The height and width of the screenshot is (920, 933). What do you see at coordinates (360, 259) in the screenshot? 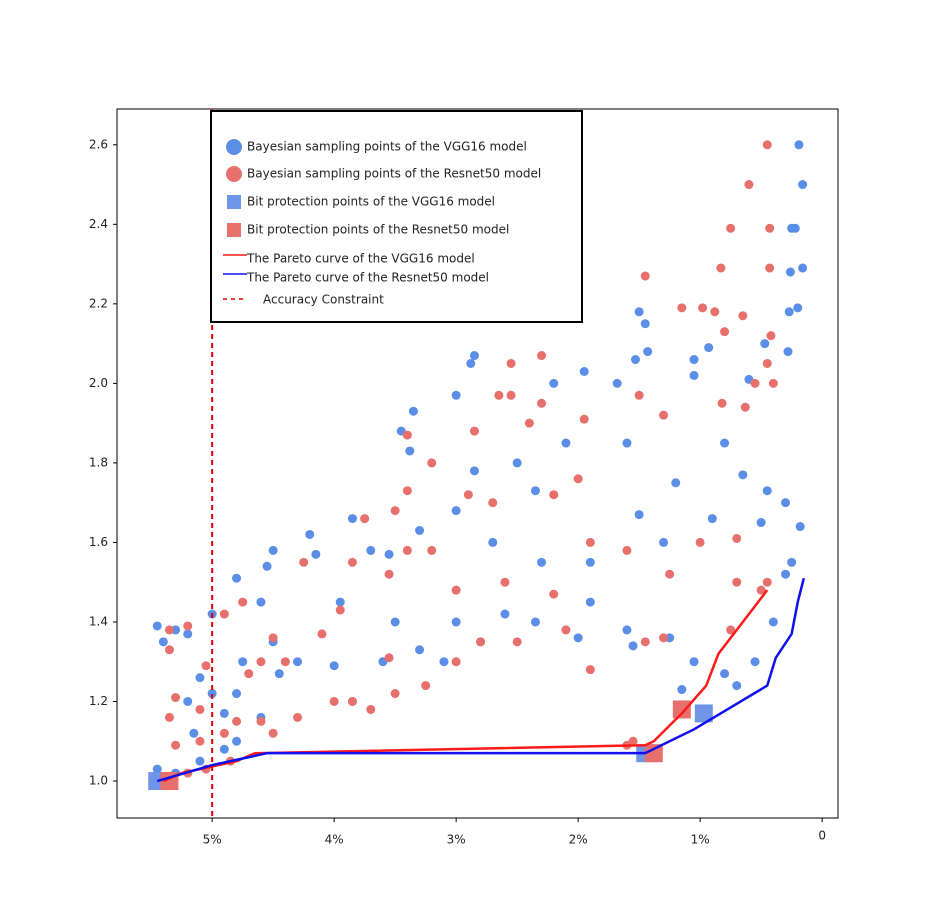
I see `legend-label: The Pareto curve of the VGG16 model` at bounding box center [360, 259].